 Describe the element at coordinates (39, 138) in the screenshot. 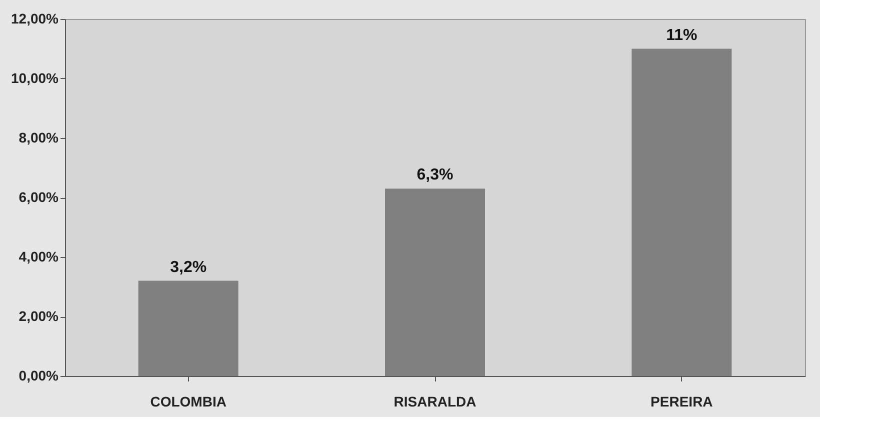

I see `y-tick-label: 8,00%` at that location.